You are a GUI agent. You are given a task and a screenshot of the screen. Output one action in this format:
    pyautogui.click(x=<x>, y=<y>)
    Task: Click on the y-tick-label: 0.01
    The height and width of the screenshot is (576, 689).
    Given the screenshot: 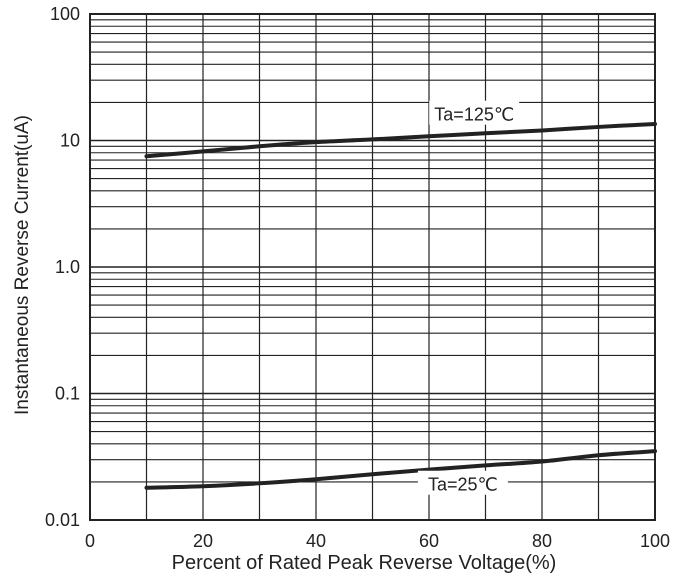 What is the action you would take?
    pyautogui.click(x=62, y=520)
    